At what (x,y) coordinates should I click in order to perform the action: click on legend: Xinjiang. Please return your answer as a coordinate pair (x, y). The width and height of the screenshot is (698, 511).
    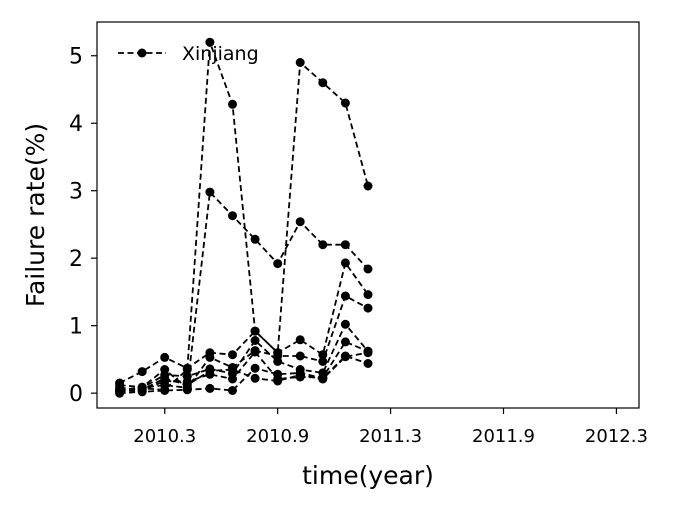
    Looking at the image, I should click on (188, 54).